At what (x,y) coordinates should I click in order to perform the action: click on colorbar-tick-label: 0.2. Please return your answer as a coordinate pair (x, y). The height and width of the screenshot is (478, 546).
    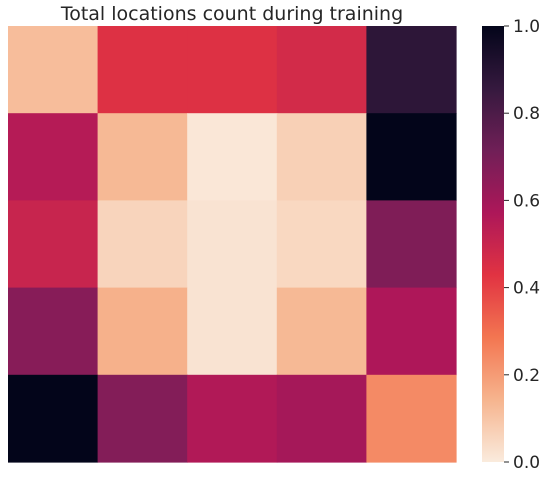
    Looking at the image, I should click on (526, 376).